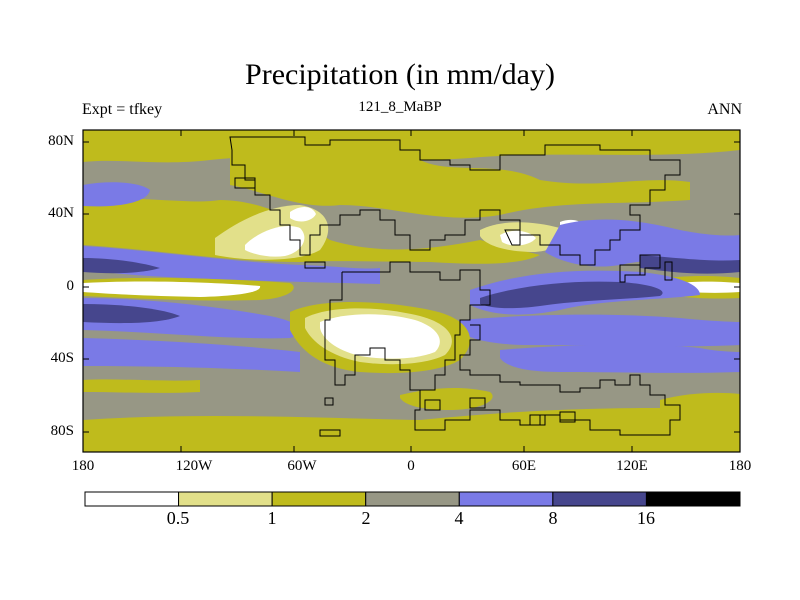 This screenshot has height=600, width=800. What do you see at coordinates (141, 386) in the screenshot?
I see `field-south-band-yellow` at bounding box center [141, 386].